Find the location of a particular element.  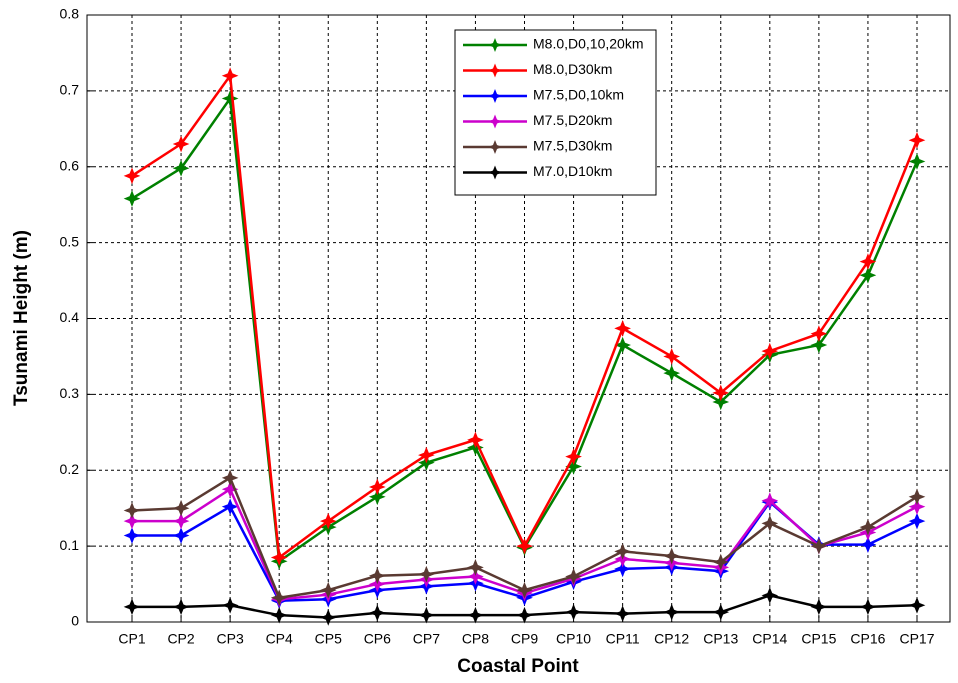

x-tick-label: CP16 is located at coordinates (867, 639).